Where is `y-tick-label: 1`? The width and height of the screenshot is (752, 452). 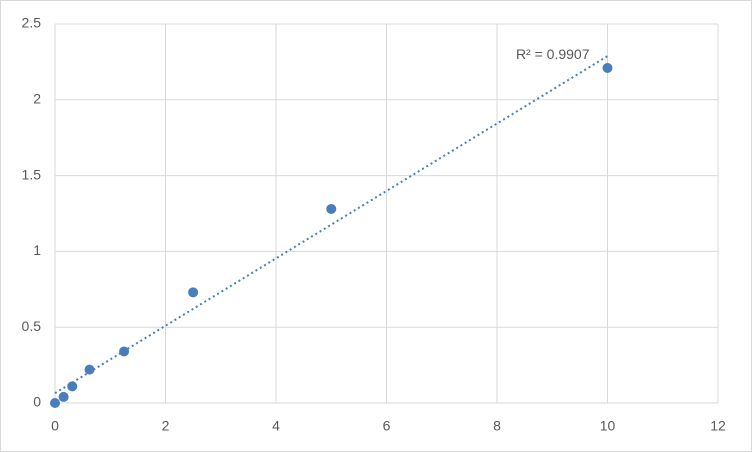
y-tick-label: 1 is located at coordinates (37, 250).